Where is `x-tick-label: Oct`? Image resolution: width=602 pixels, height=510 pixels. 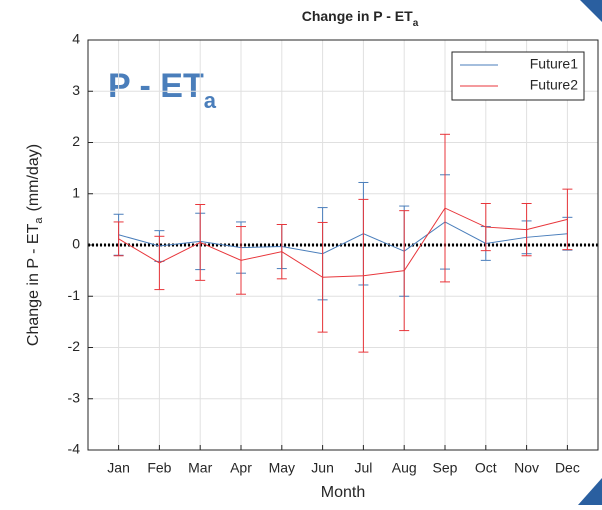 x-tick-label: Oct is located at coordinates (486, 468).